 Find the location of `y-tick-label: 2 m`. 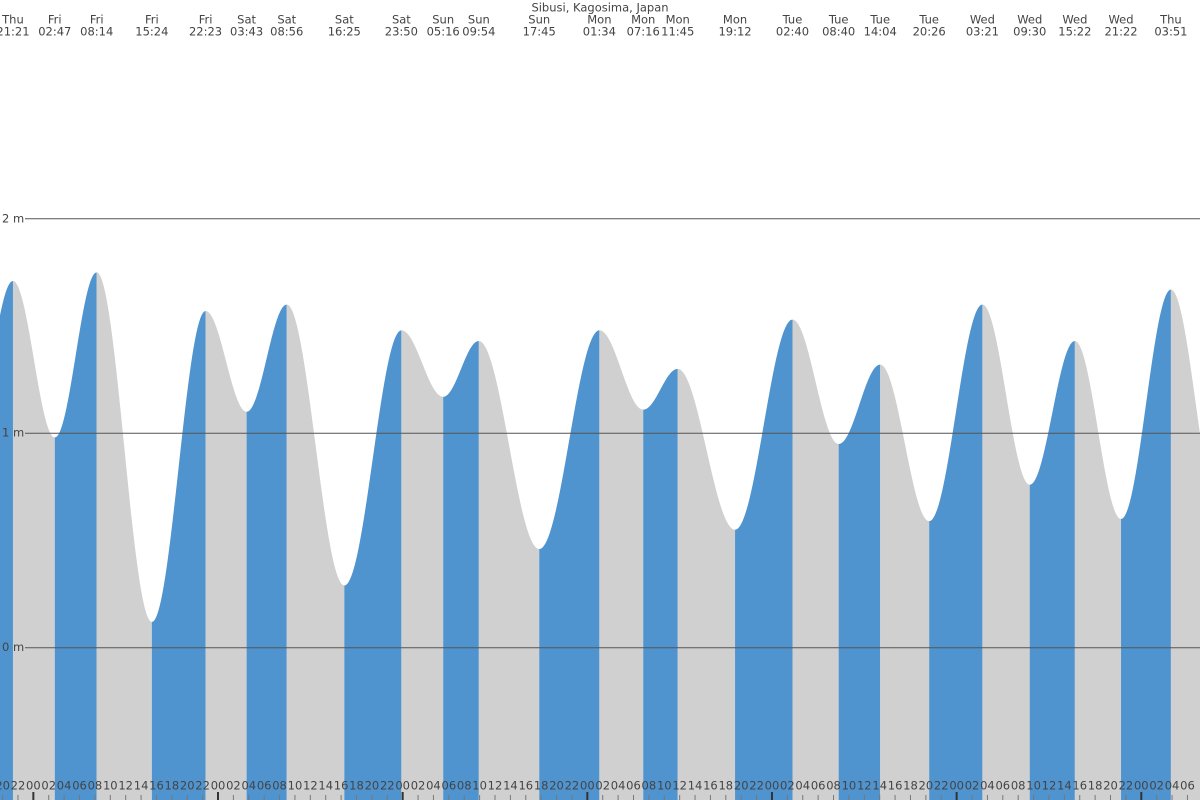

y-tick-label: 2 m is located at coordinates (13, 218).